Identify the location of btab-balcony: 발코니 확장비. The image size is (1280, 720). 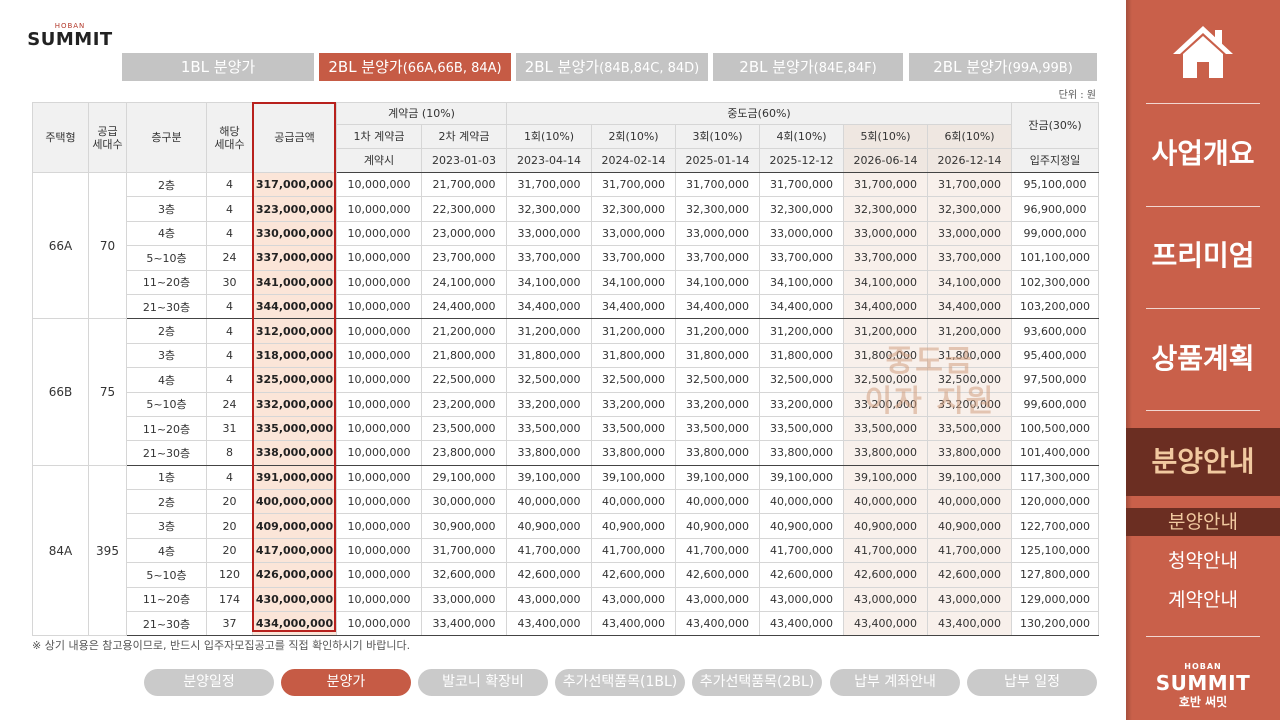
(483, 682).